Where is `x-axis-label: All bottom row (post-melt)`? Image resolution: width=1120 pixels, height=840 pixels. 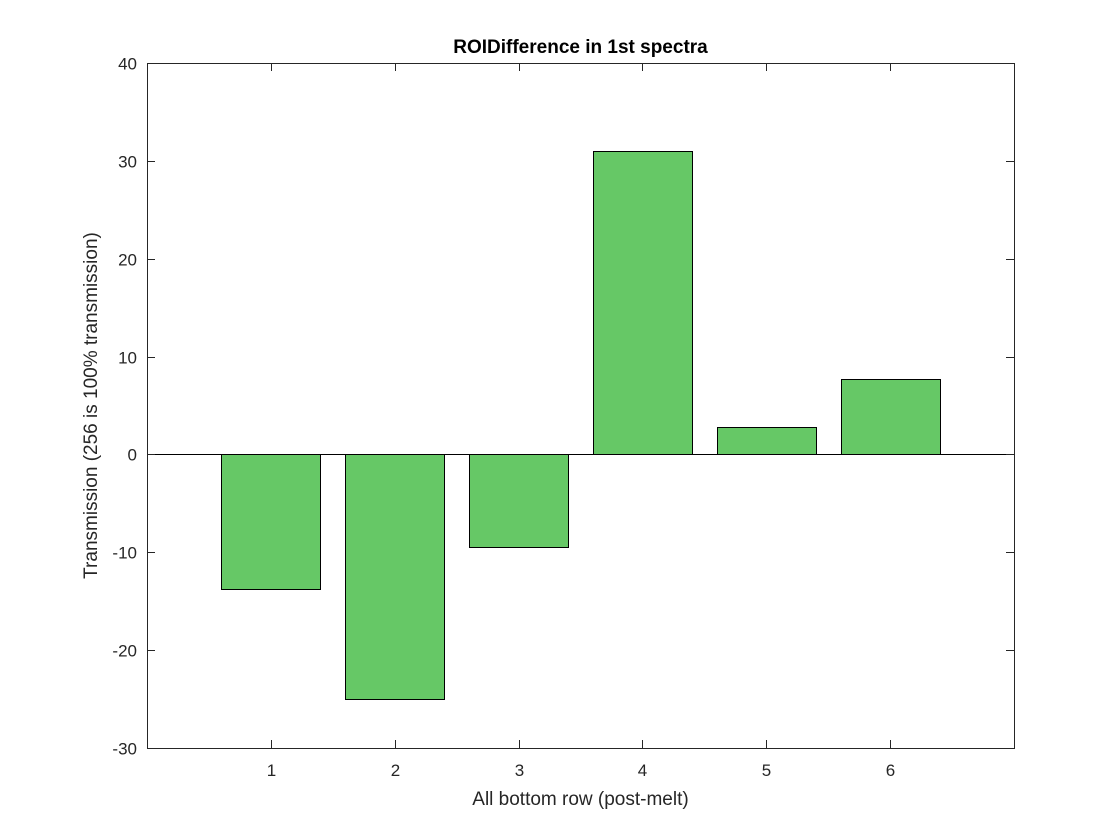
x-axis-label: All bottom row (post-melt) is located at coordinates (580, 799).